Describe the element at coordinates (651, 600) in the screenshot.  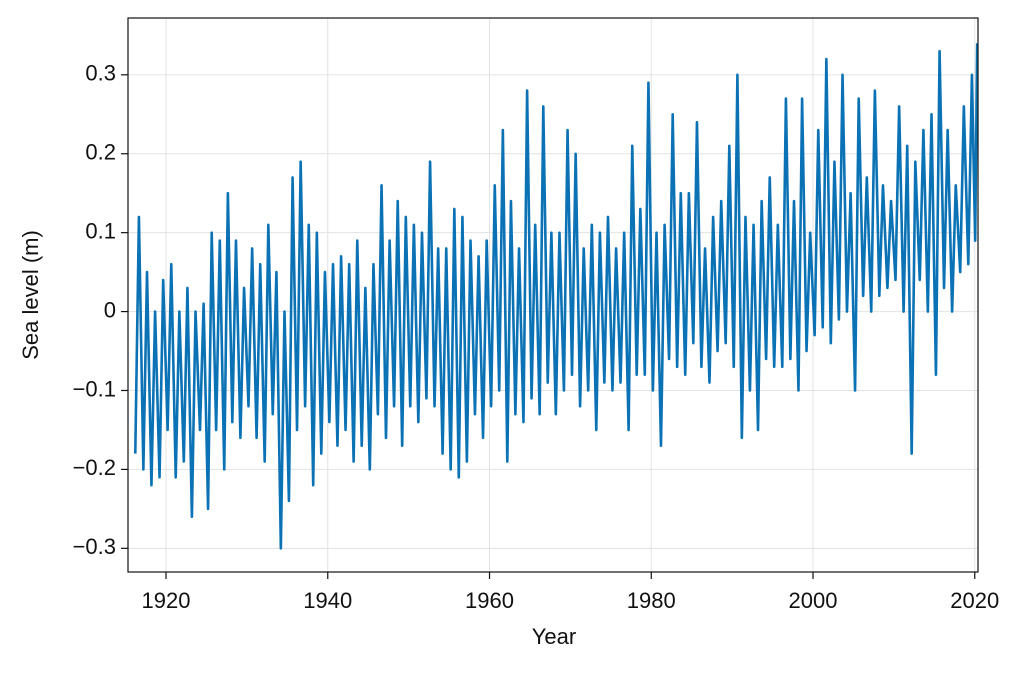
I see `x-tick-label: 1980` at that location.